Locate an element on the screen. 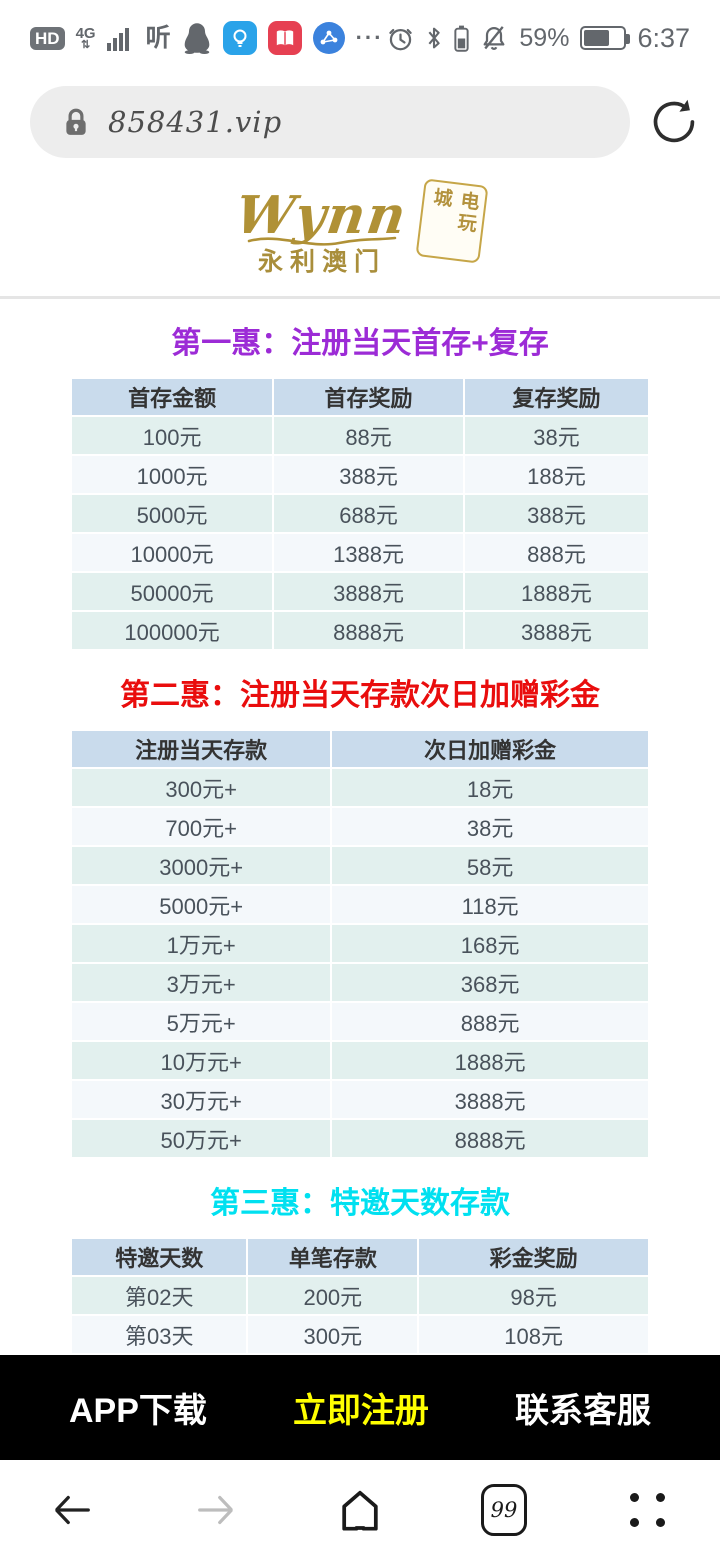 The image size is (720, 1560). tabs-button: 99 is located at coordinates (504, 1510).